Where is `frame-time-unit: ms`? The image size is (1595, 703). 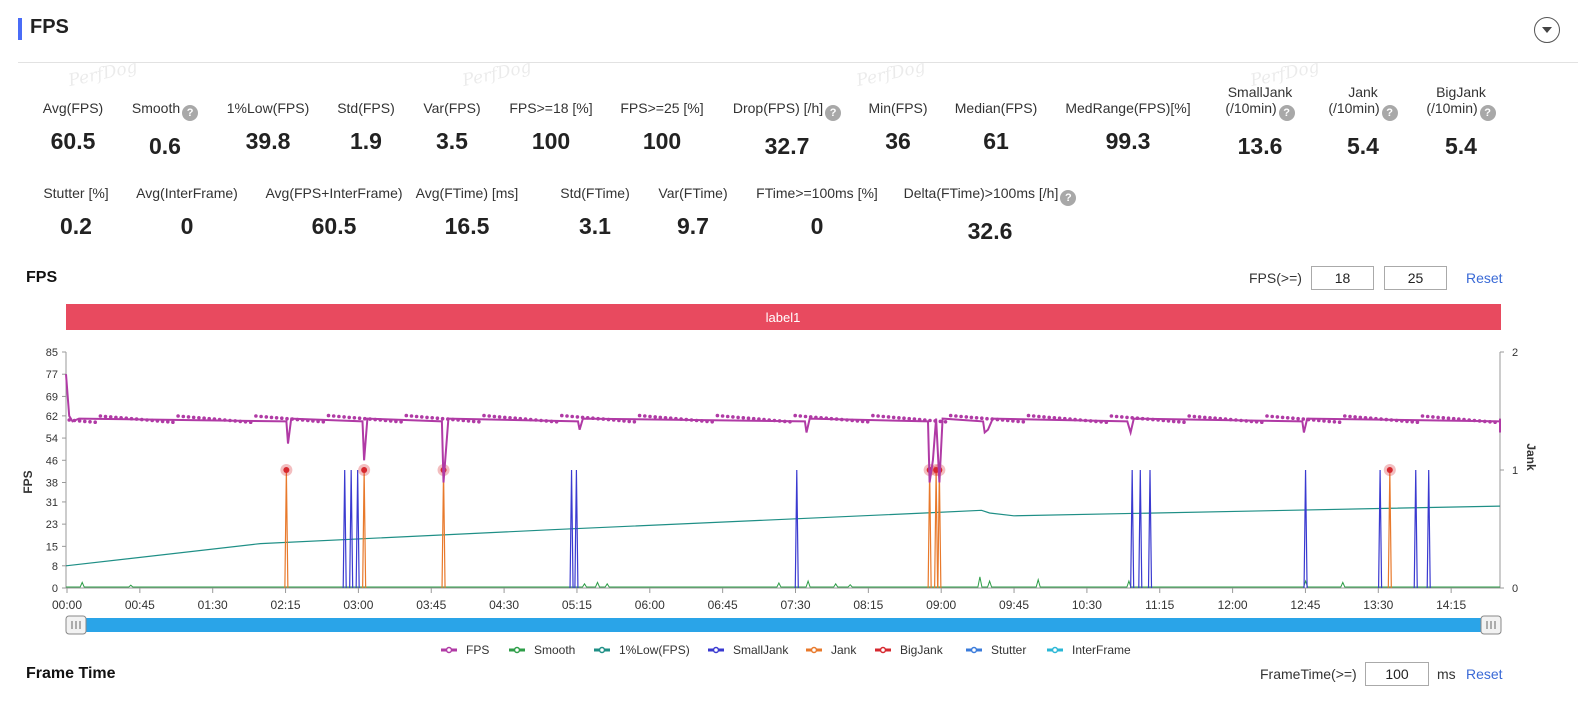
frame-time-unit: ms is located at coordinates (1446, 674).